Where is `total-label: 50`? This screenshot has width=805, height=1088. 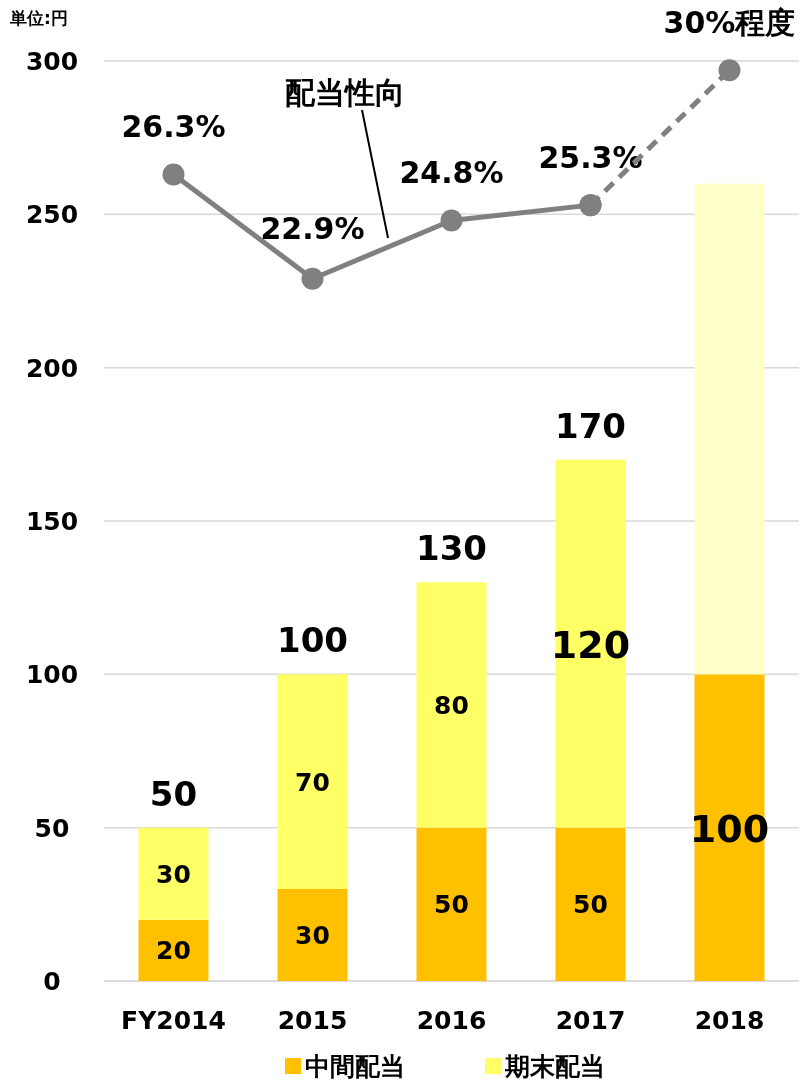 total-label: 50 is located at coordinates (173, 793).